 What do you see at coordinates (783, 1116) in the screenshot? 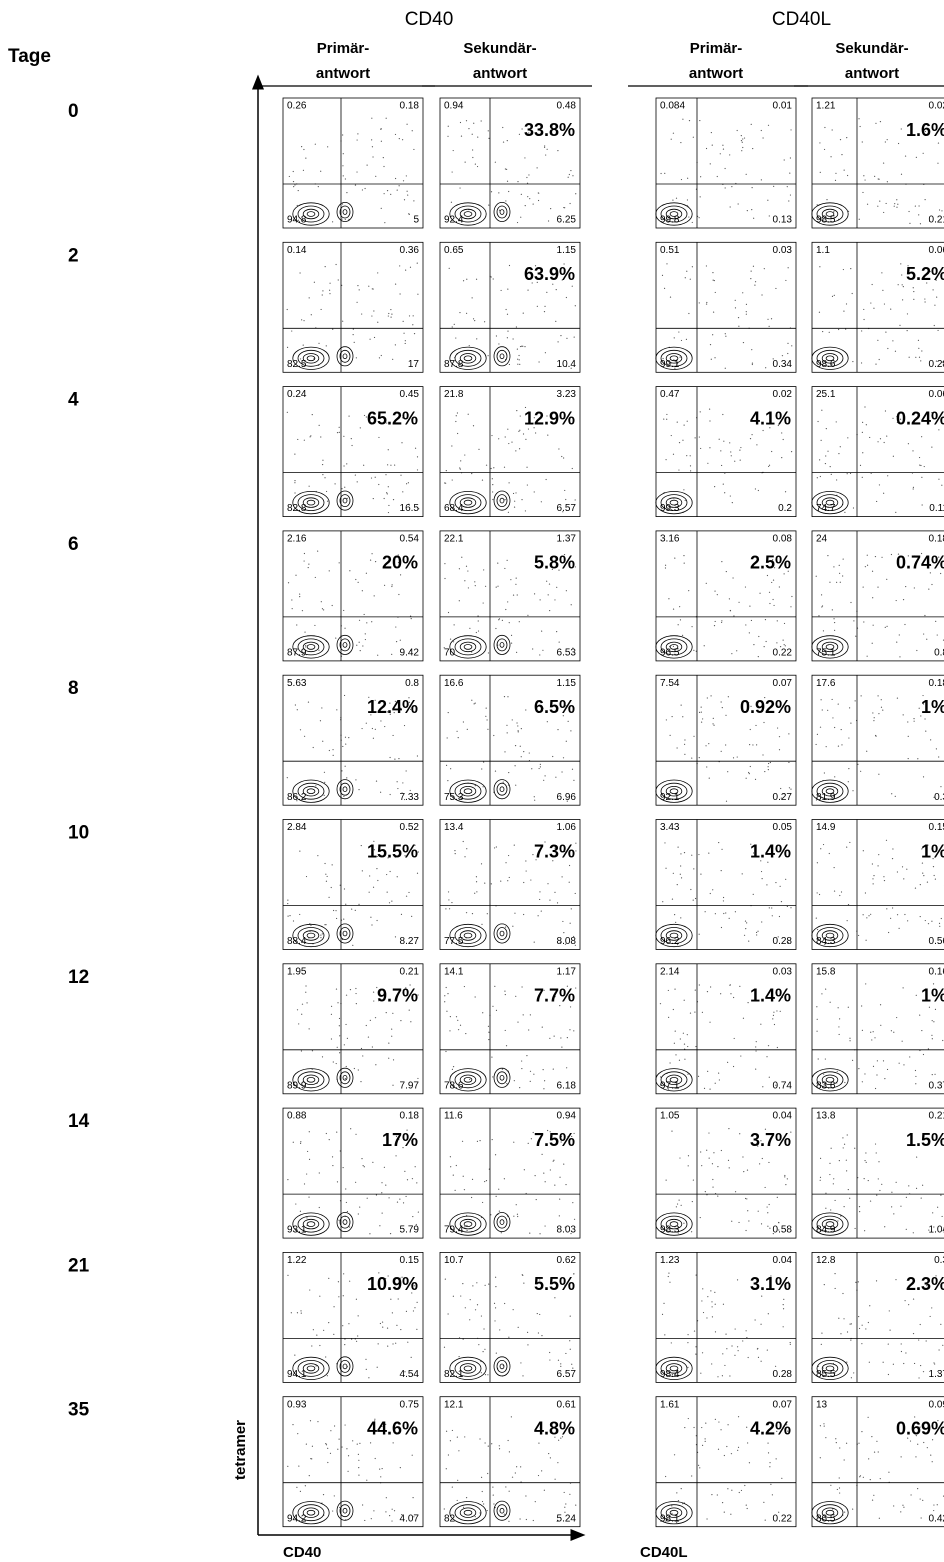
I see `quadrant-value: 0.04` at bounding box center [783, 1116].